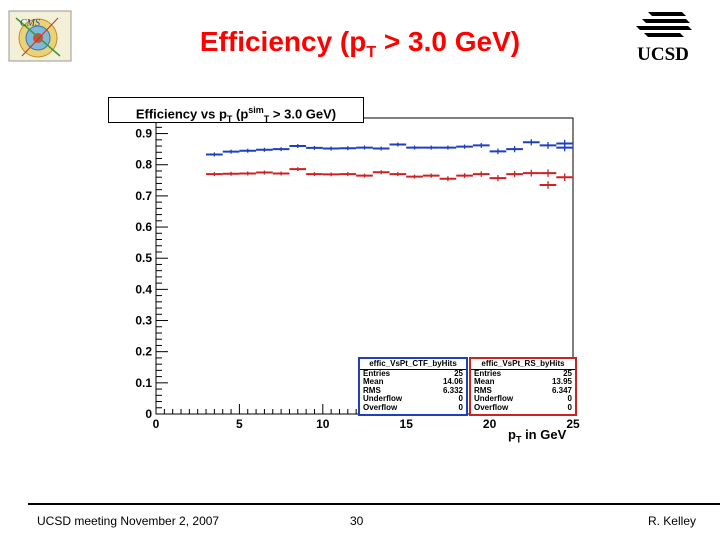  Describe the element at coordinates (143, 289) in the screenshot. I see `y-tick-label: 0.4` at that location.